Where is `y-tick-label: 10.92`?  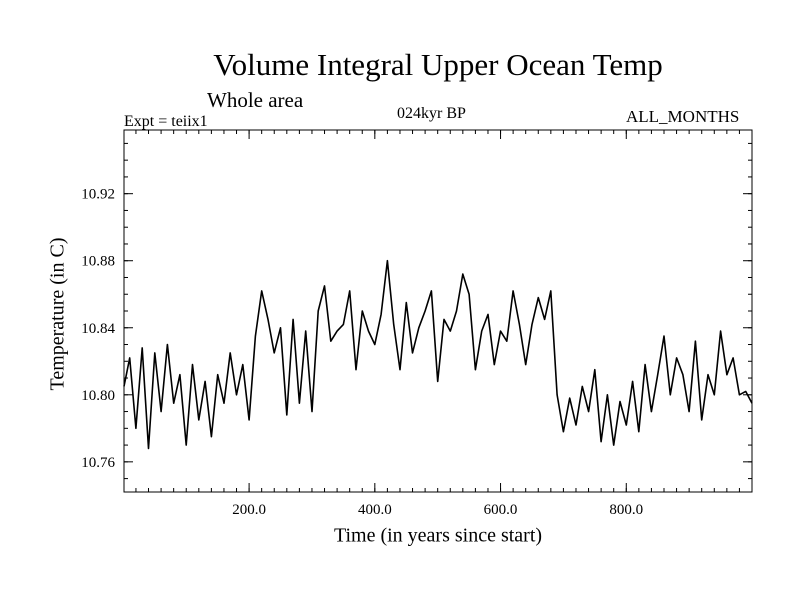
y-tick-label: 10.92 is located at coordinates (98, 195).